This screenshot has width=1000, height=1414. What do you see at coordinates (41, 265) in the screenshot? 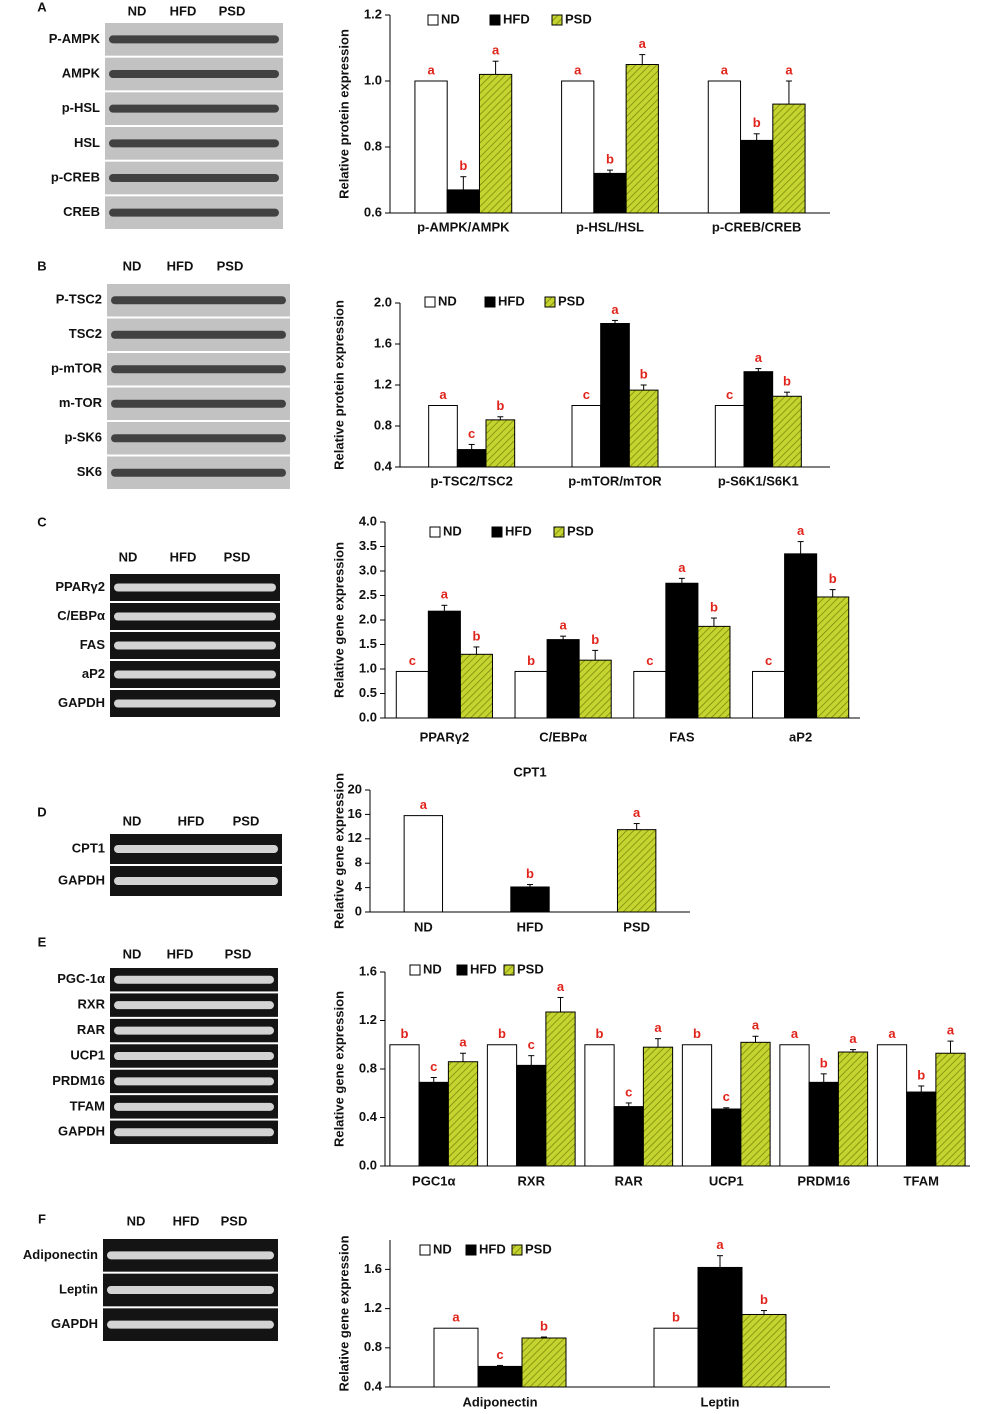
I see `panel-label: B` at bounding box center [41, 265].